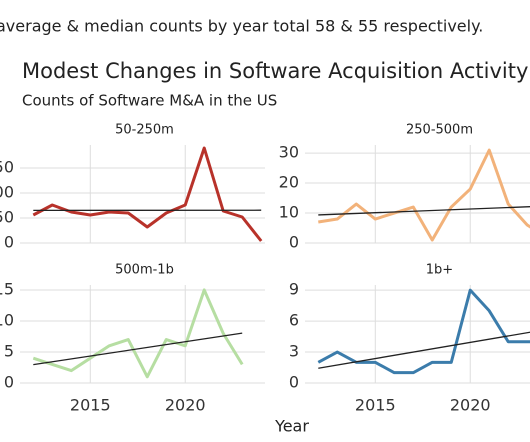  I want to click on y-tick-label: 100, so click(7, 192).